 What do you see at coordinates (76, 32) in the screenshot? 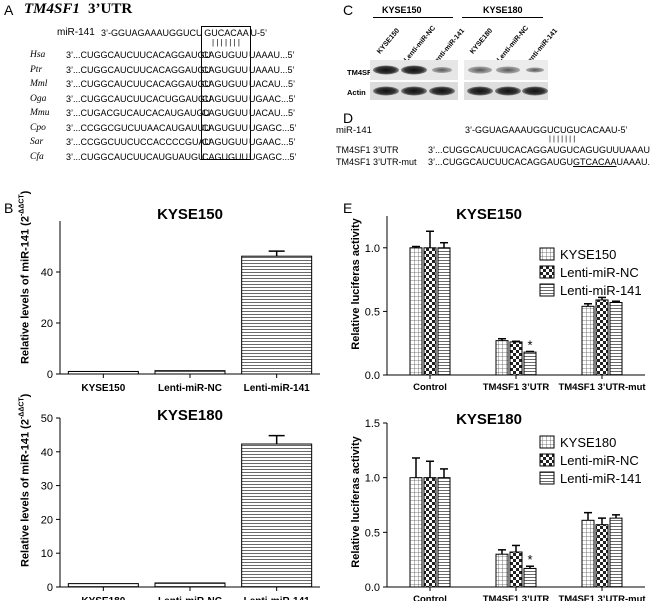
I see `panel-a-mir-label: miR-141` at bounding box center [76, 32].